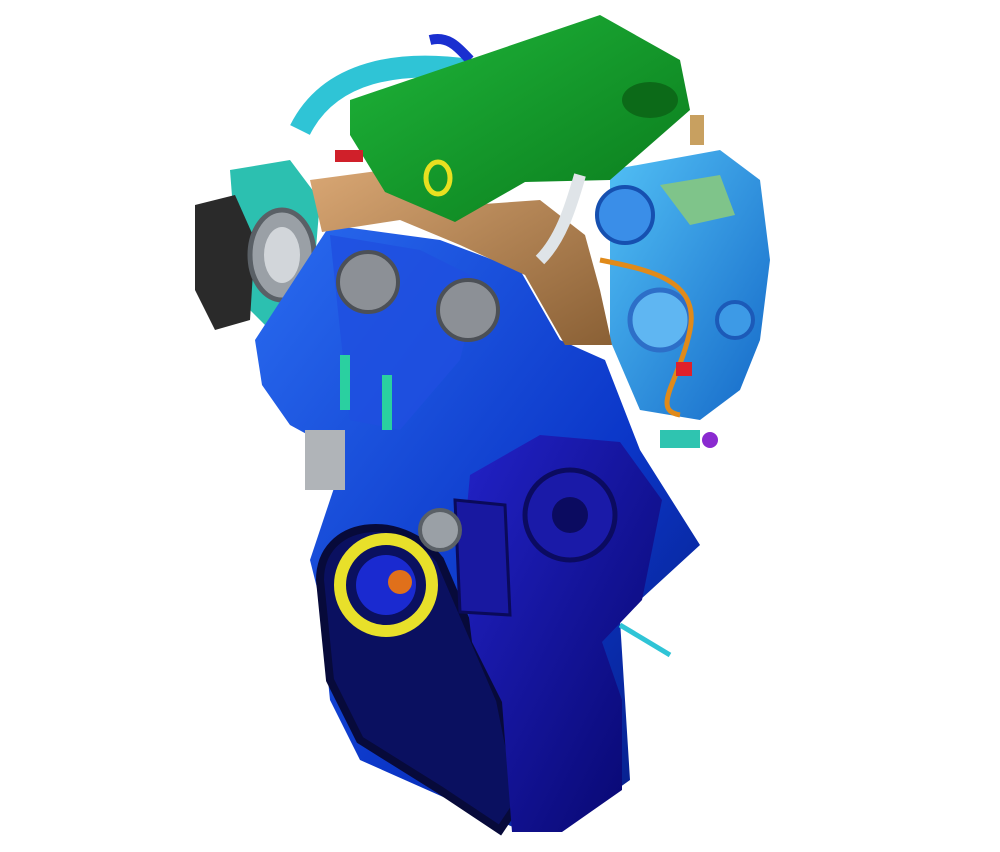  I want to click on sensor, so click(697, 130).